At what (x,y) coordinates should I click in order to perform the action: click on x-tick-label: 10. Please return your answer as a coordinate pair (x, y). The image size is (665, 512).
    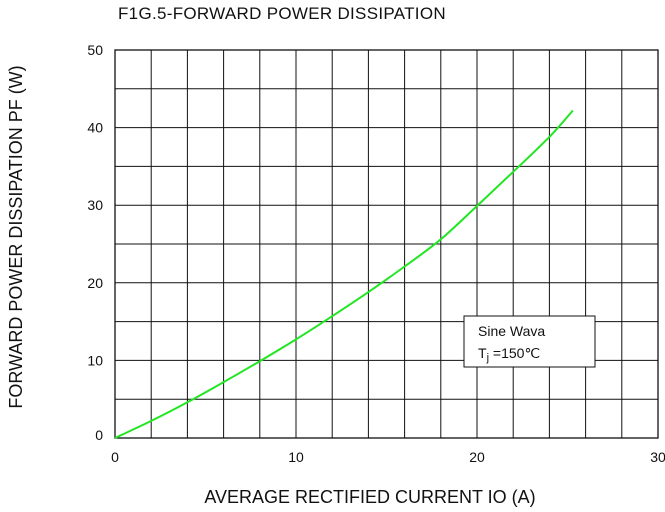
    Looking at the image, I should click on (296, 457).